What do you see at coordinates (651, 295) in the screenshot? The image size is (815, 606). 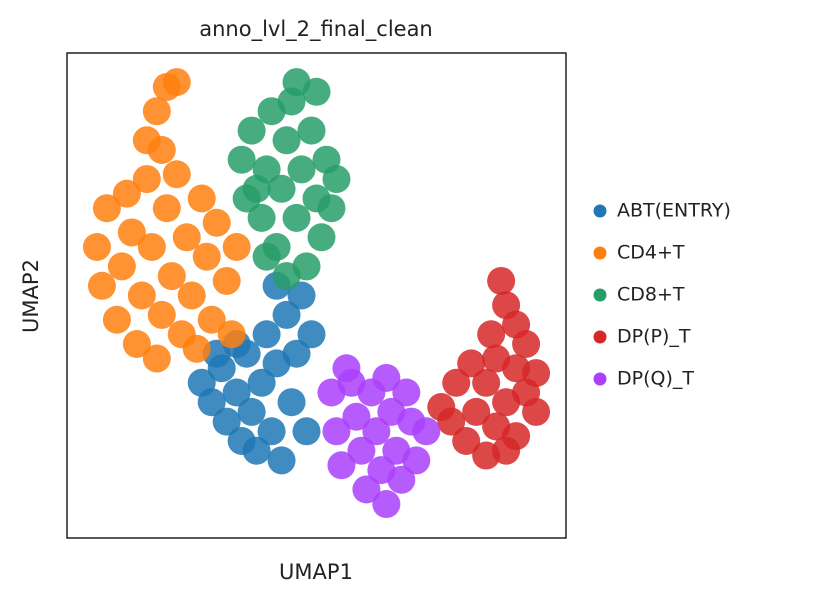 I see `legend-label: CD8+T` at bounding box center [651, 295].